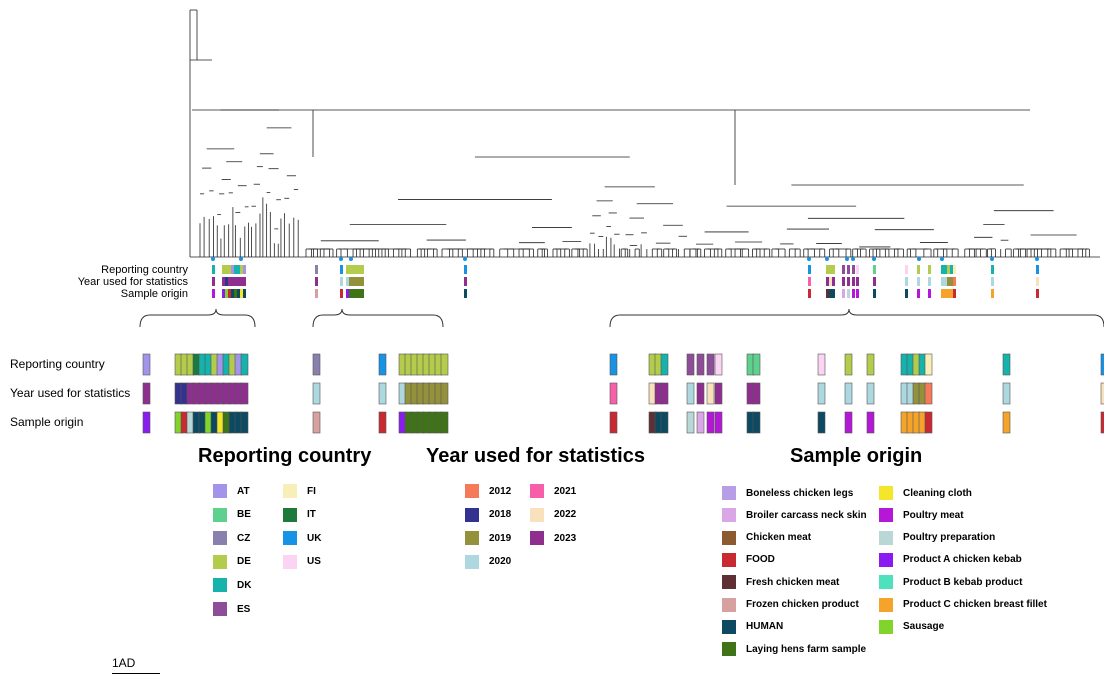 The height and width of the screenshot is (675, 1104). Describe the element at coordinates (500, 515) in the screenshot. I see `legend-label: 2018` at that location.